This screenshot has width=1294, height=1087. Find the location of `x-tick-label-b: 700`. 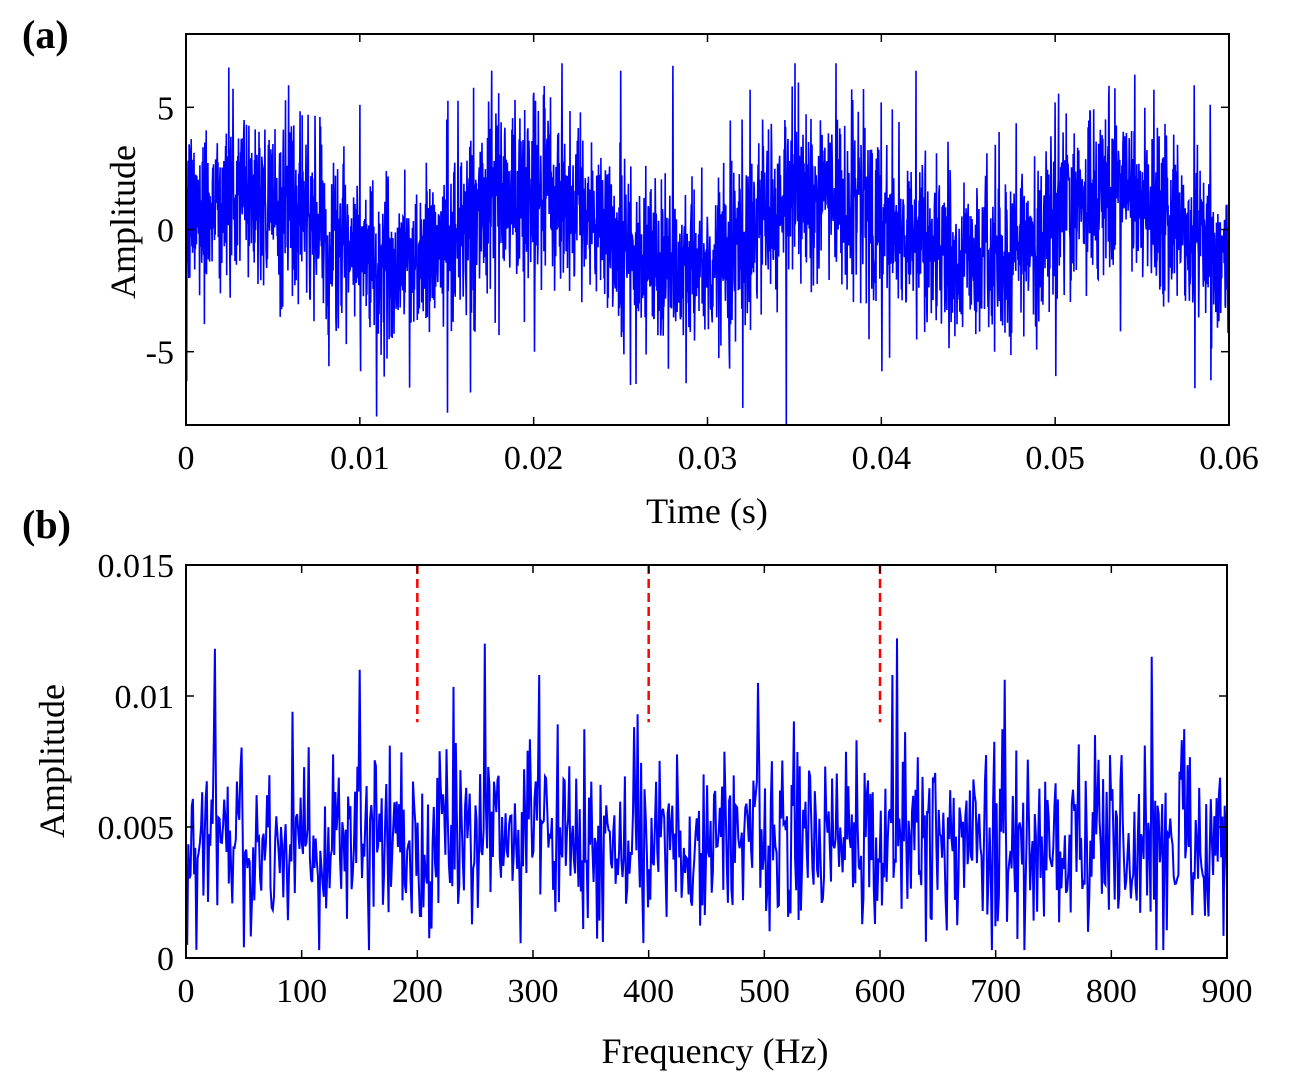

x-tick-label-b: 700 is located at coordinates (995, 991).